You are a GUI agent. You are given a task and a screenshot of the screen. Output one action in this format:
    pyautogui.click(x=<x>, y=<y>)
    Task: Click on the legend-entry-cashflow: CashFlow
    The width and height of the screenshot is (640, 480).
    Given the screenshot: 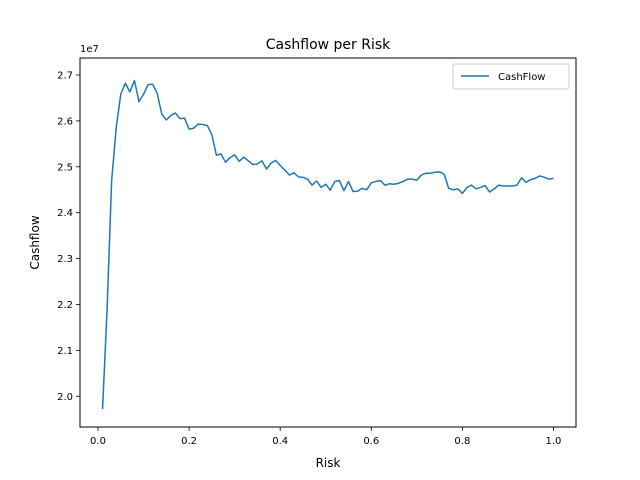 What is the action you would take?
    pyautogui.click(x=522, y=77)
    